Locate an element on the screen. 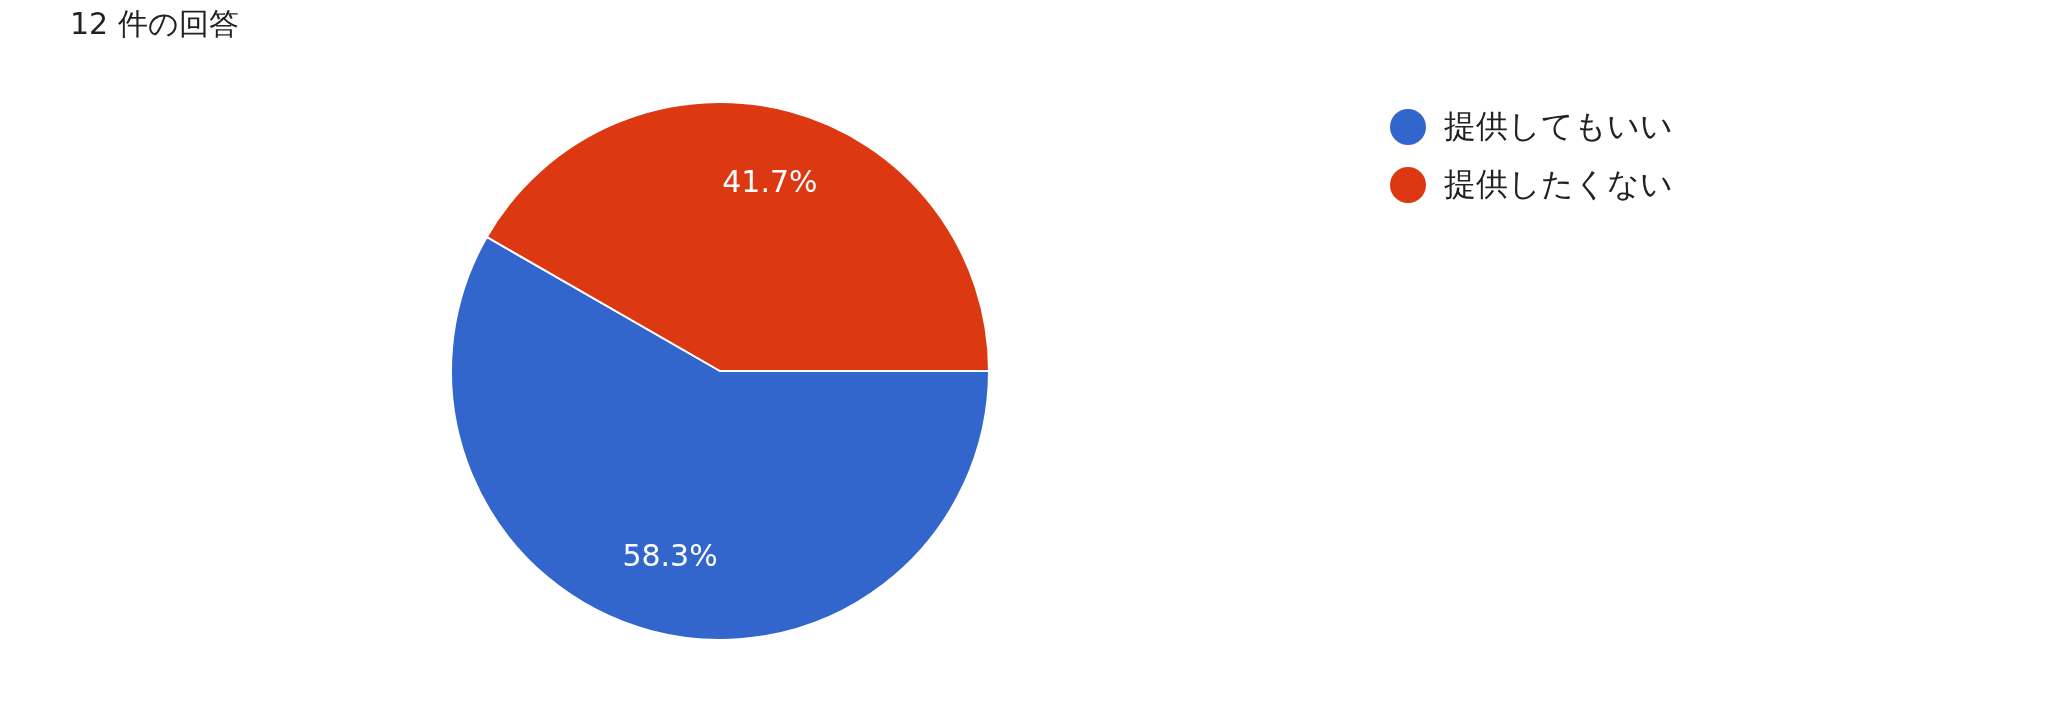  legend-label: 提供したくない is located at coordinates (1558, 184).